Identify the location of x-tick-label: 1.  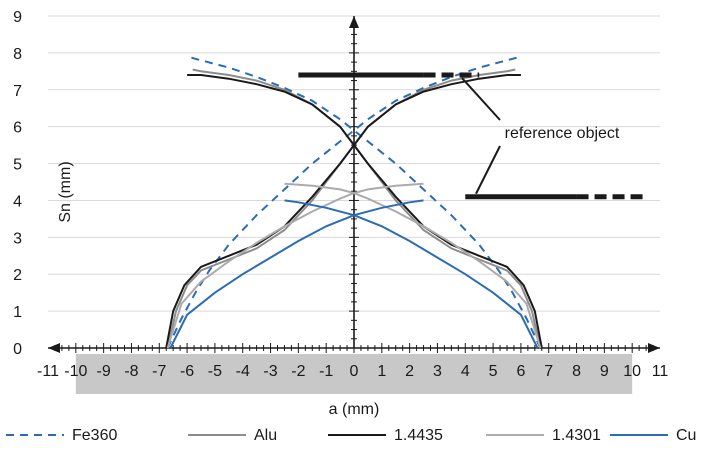
(381, 371).